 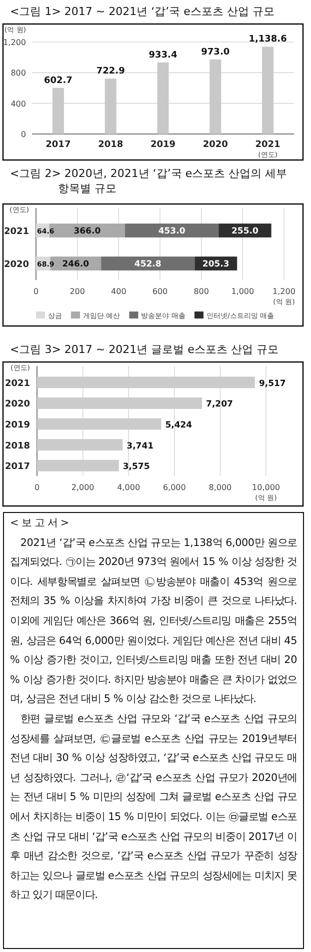 I want to click on y-tick-label: 2017, so click(x=17, y=467).